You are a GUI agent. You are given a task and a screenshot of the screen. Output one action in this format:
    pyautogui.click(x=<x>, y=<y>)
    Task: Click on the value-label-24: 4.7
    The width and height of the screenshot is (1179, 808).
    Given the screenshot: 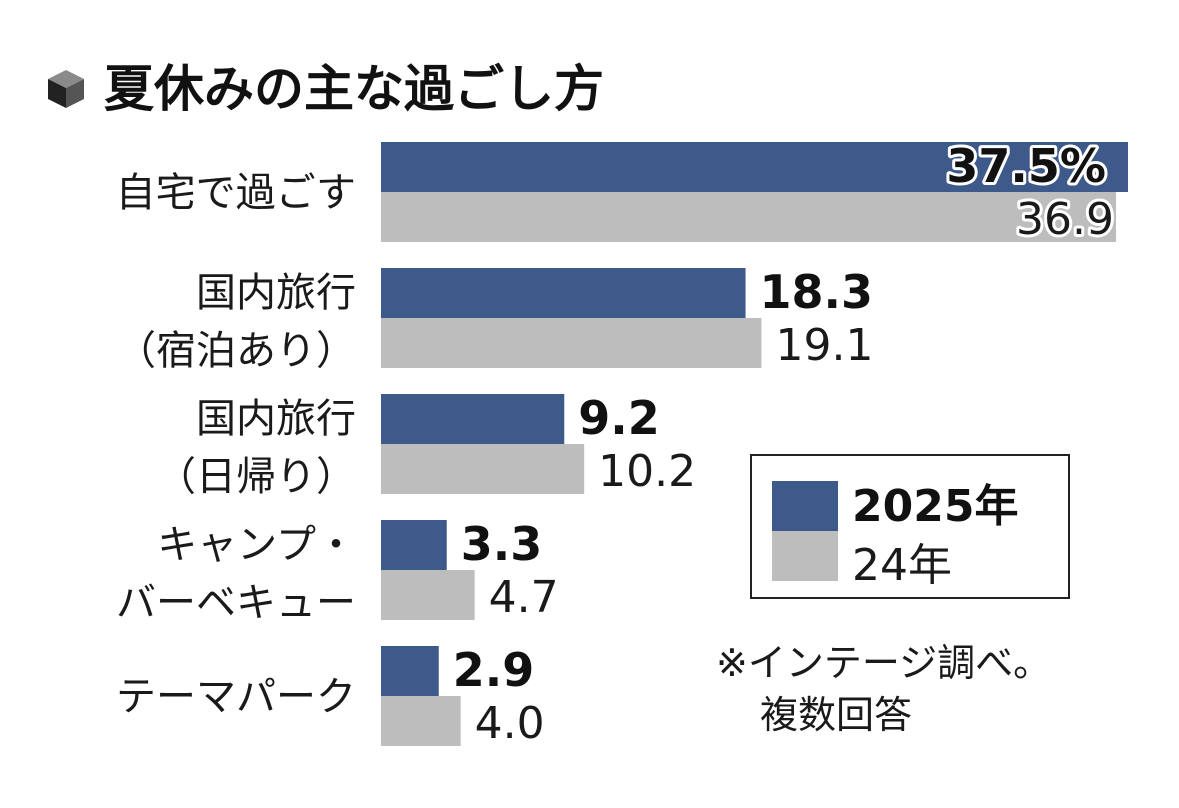 What is the action you would take?
    pyautogui.click(x=524, y=597)
    